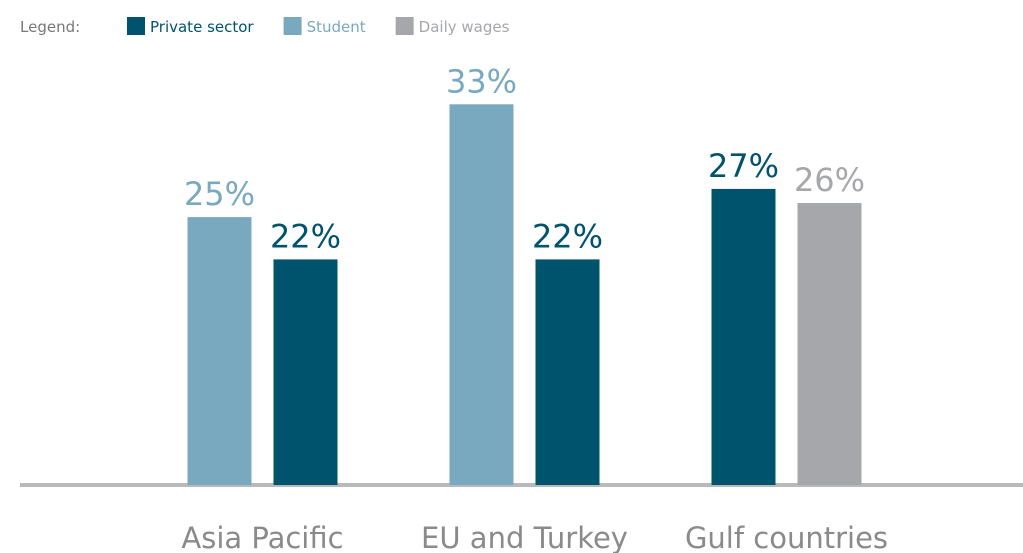 The width and height of the screenshot is (1023, 553). I want to click on x-tick-label: Gulf countries, so click(786, 537).